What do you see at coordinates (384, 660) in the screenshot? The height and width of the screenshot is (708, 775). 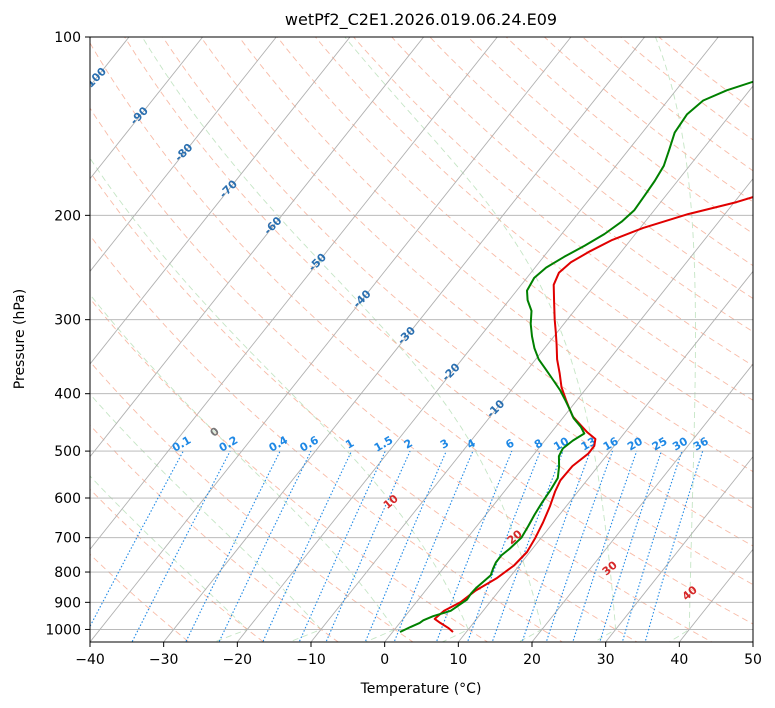 I see `x-tick-label: 0` at bounding box center [384, 660].